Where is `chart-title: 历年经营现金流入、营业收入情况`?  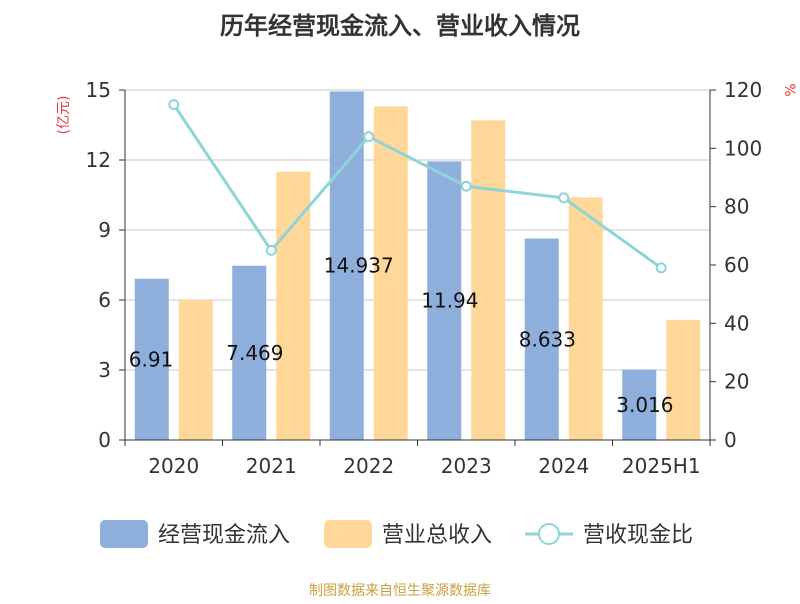 chart-title: 历年经营现金流入、营业收入情况 is located at coordinates (400, 26).